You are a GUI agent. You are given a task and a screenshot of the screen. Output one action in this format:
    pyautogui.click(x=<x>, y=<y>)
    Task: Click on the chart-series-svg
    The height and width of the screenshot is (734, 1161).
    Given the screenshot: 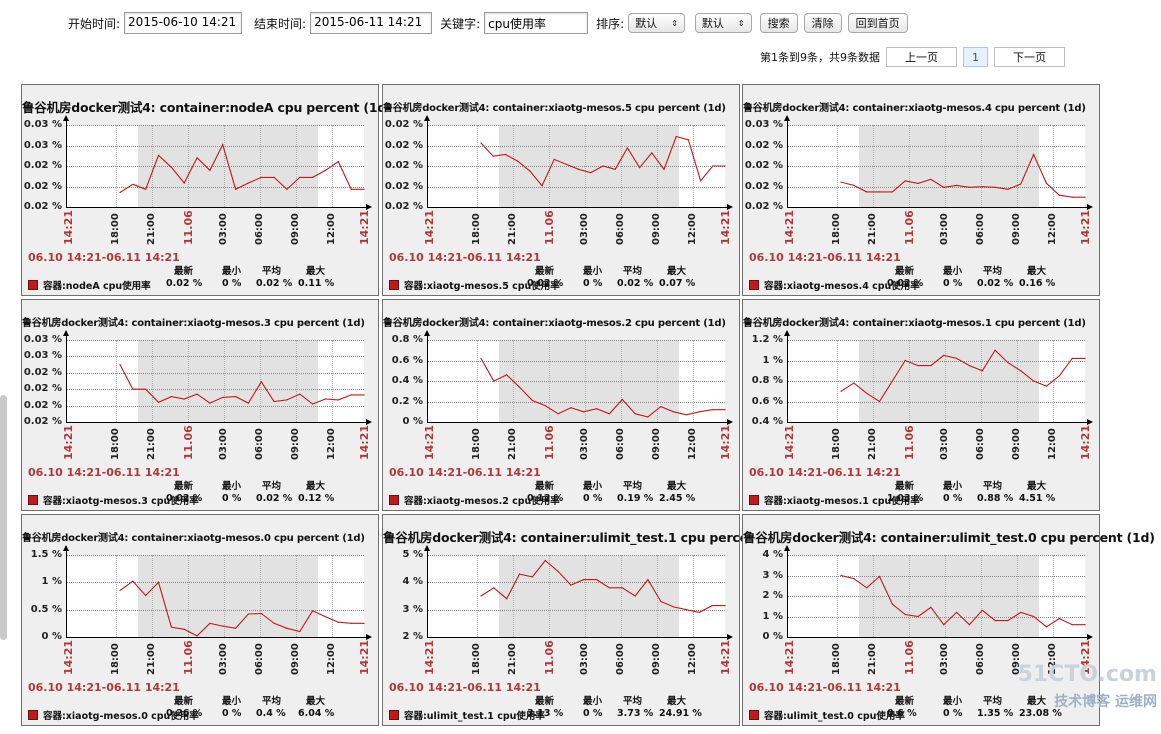 What is the action you would take?
    pyautogui.click(x=603, y=161)
    